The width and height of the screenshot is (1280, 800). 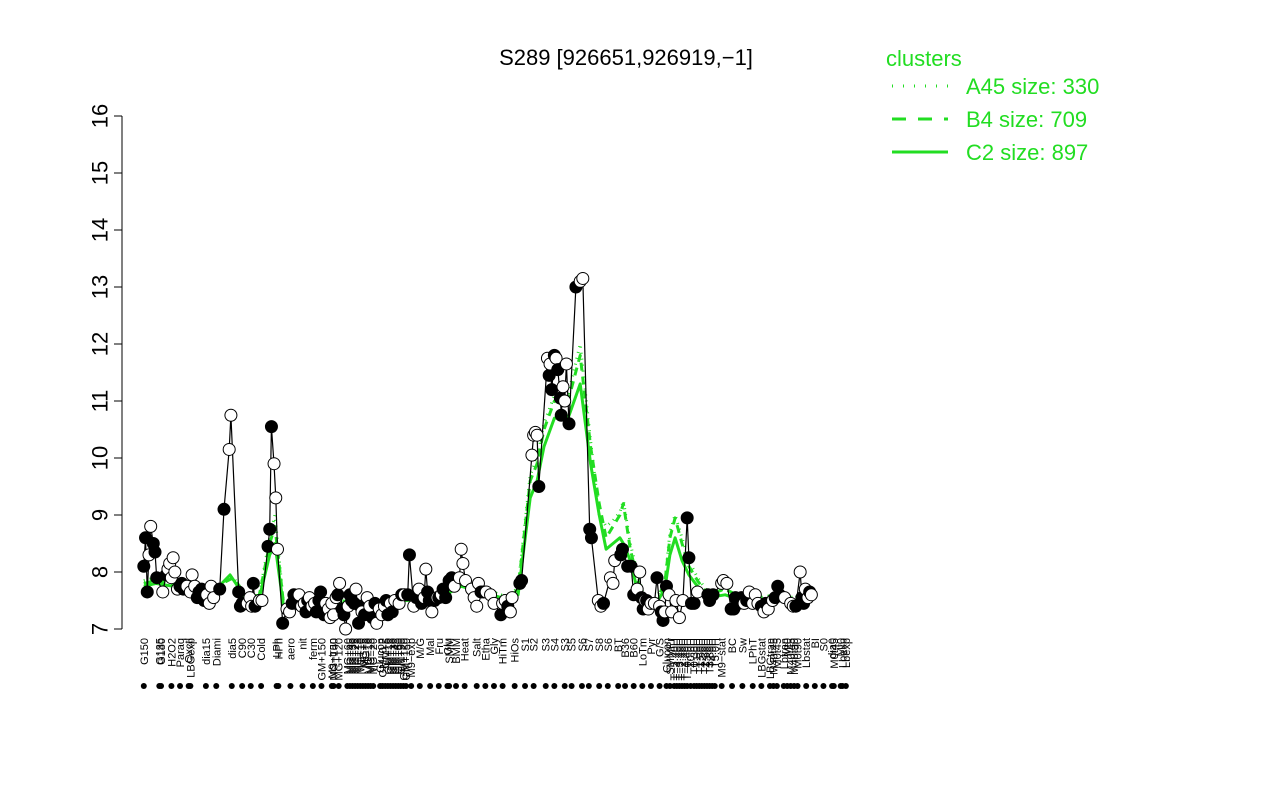 What do you see at coordinates (680, 659) in the screenshot?
I see `x-tick-label: T−3.40H` at bounding box center [680, 659].